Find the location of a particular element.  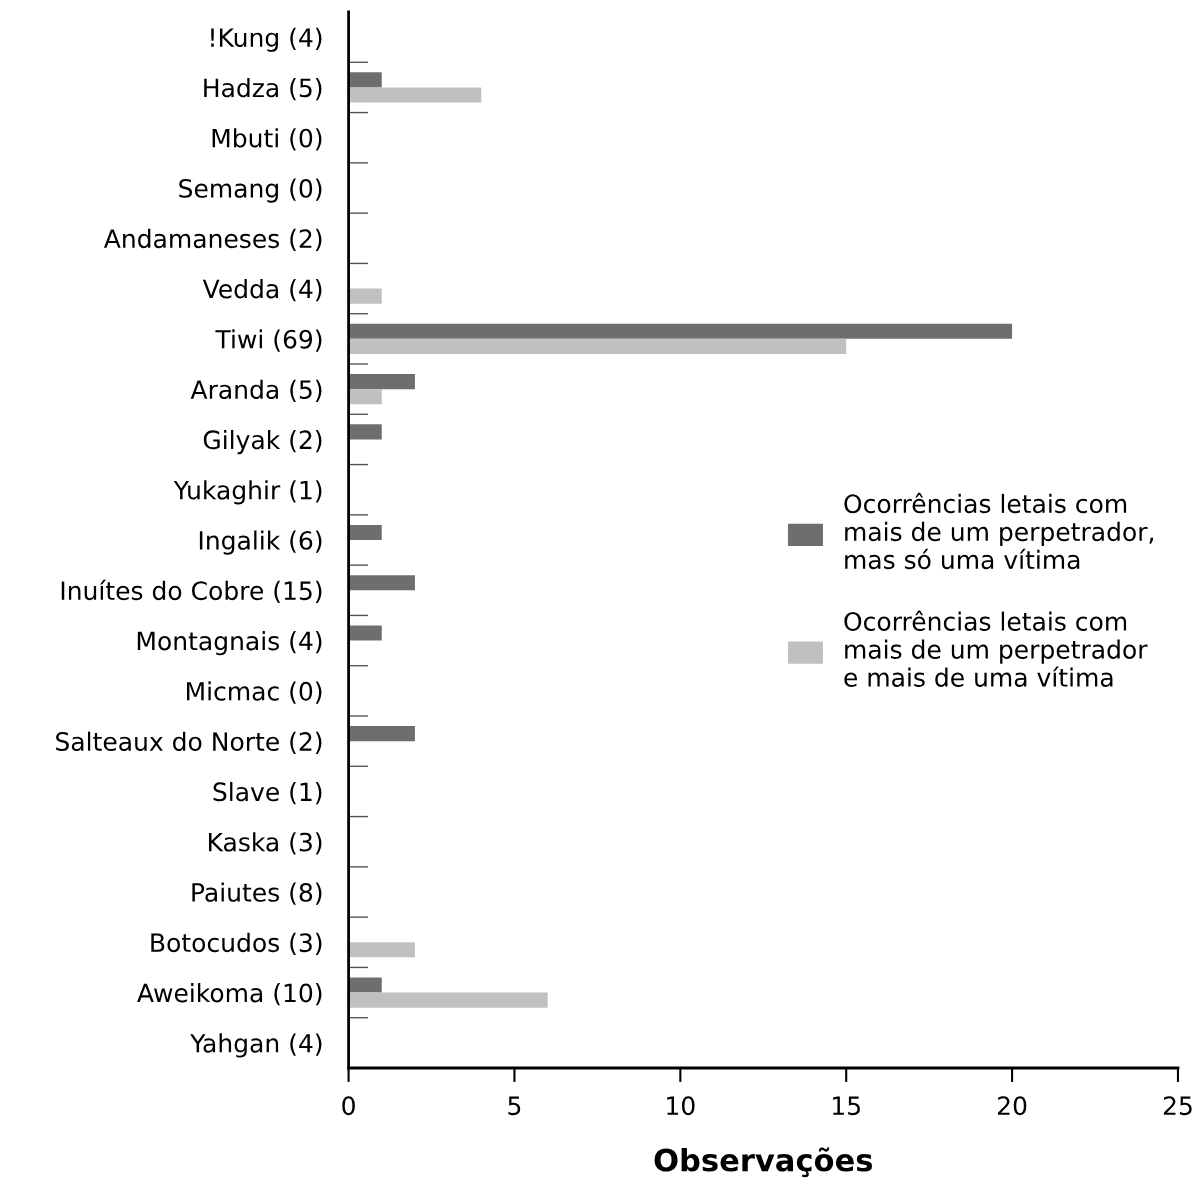

y-tick-label: Inuítes do Cobre (15) is located at coordinates (191, 591).